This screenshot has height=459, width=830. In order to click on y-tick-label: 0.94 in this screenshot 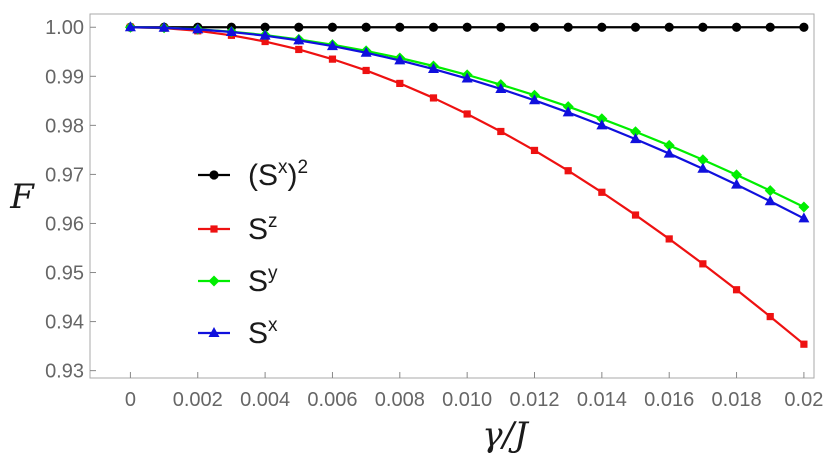, I will do `click(64, 323)`.